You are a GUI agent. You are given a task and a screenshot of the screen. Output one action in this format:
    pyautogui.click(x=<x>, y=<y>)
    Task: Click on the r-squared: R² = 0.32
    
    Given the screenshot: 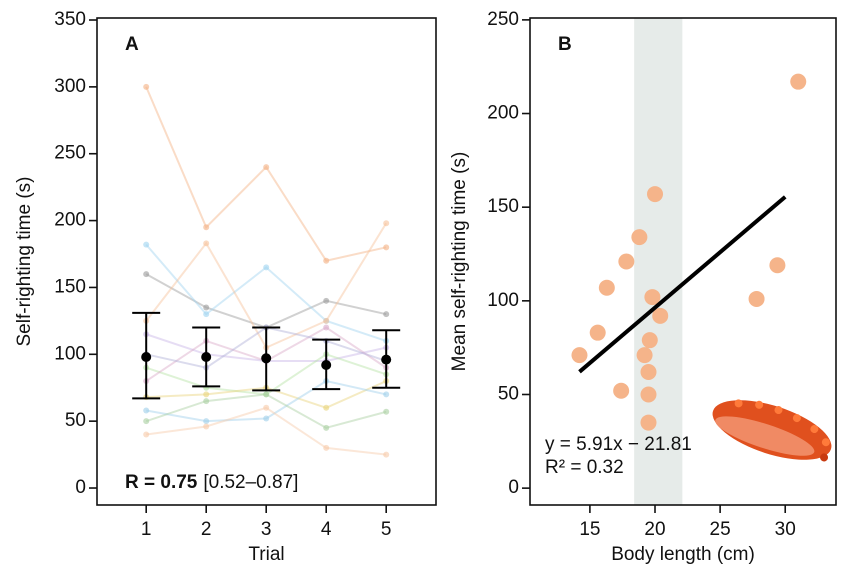 What is the action you would take?
    pyautogui.click(x=584, y=467)
    